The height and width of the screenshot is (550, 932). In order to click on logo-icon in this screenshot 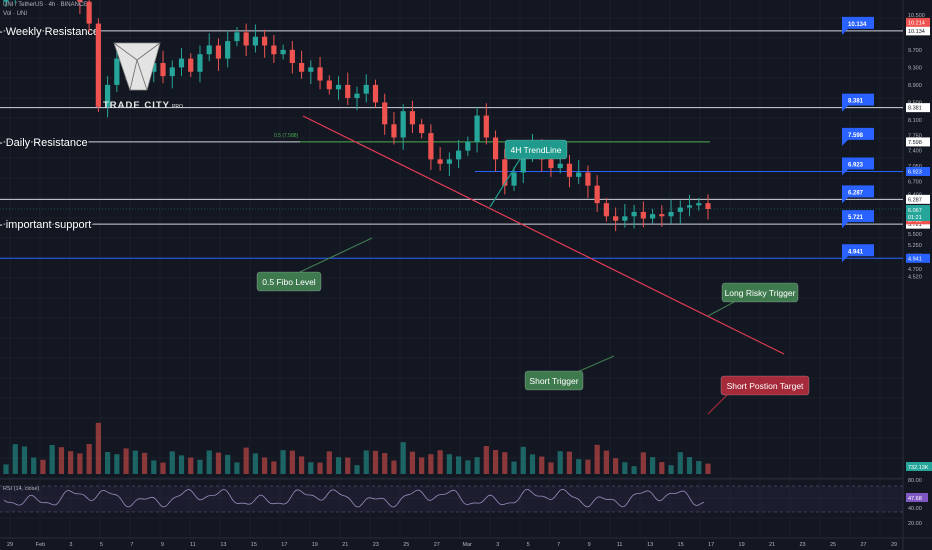, I will do `click(137, 66)`.